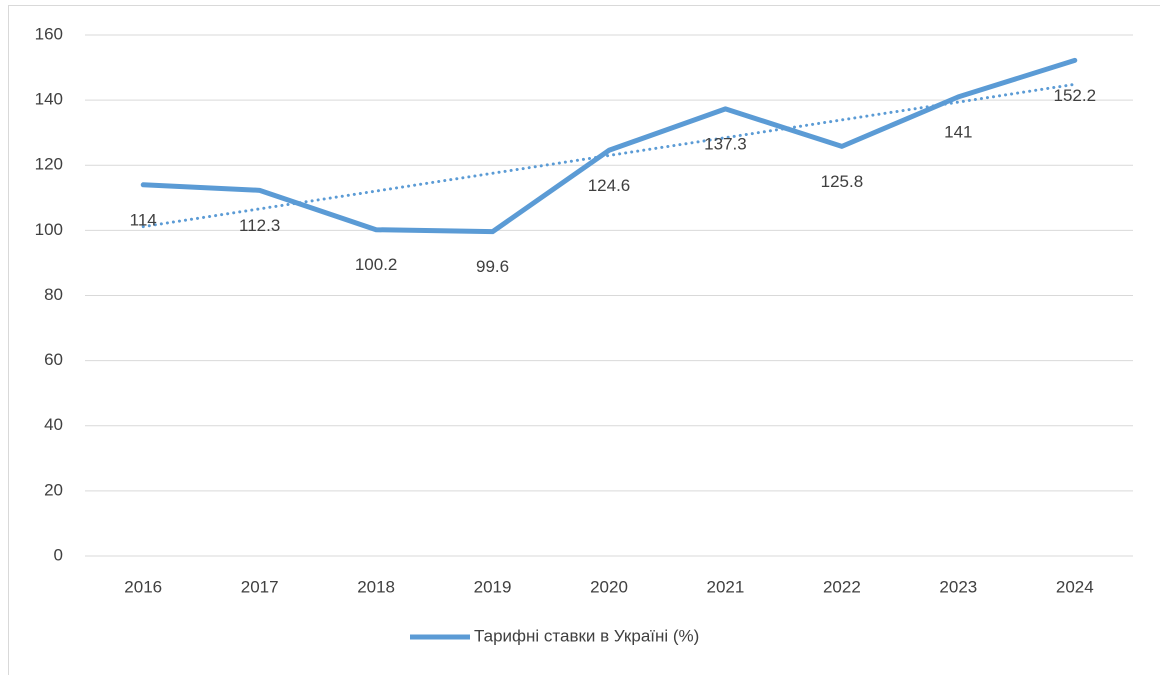 Image resolution: width=1160 pixels, height=675 pixels. I want to click on data-label: 152.2, so click(1075, 95).